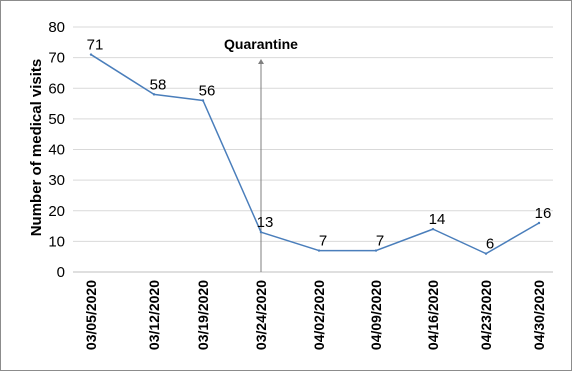  What do you see at coordinates (56, 88) in the screenshot?
I see `y-tick-label: 60` at bounding box center [56, 88].